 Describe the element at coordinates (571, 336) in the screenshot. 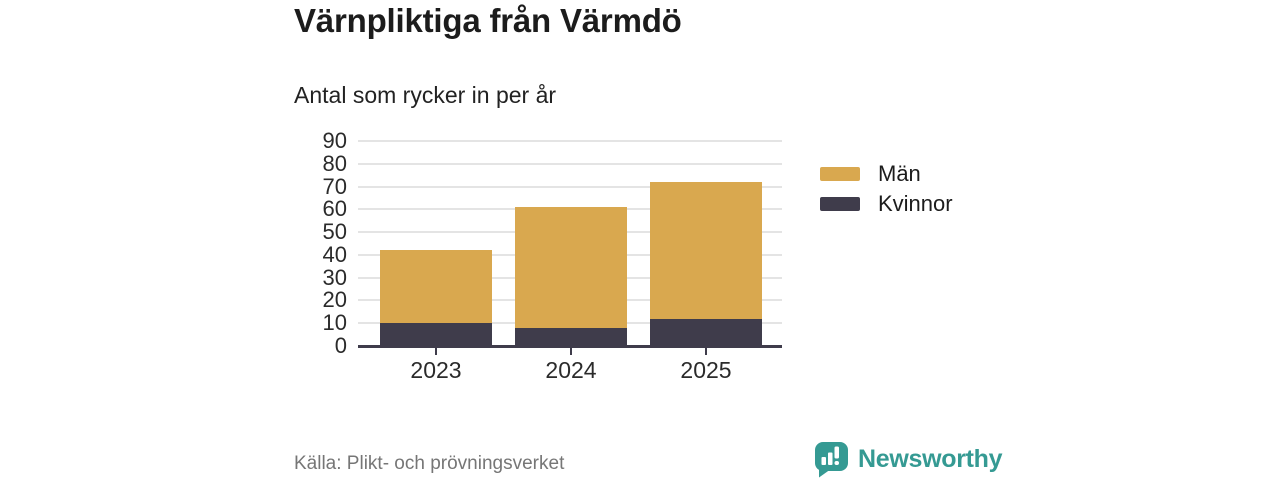

I see `bar-segment-kvinnor-2024` at that location.